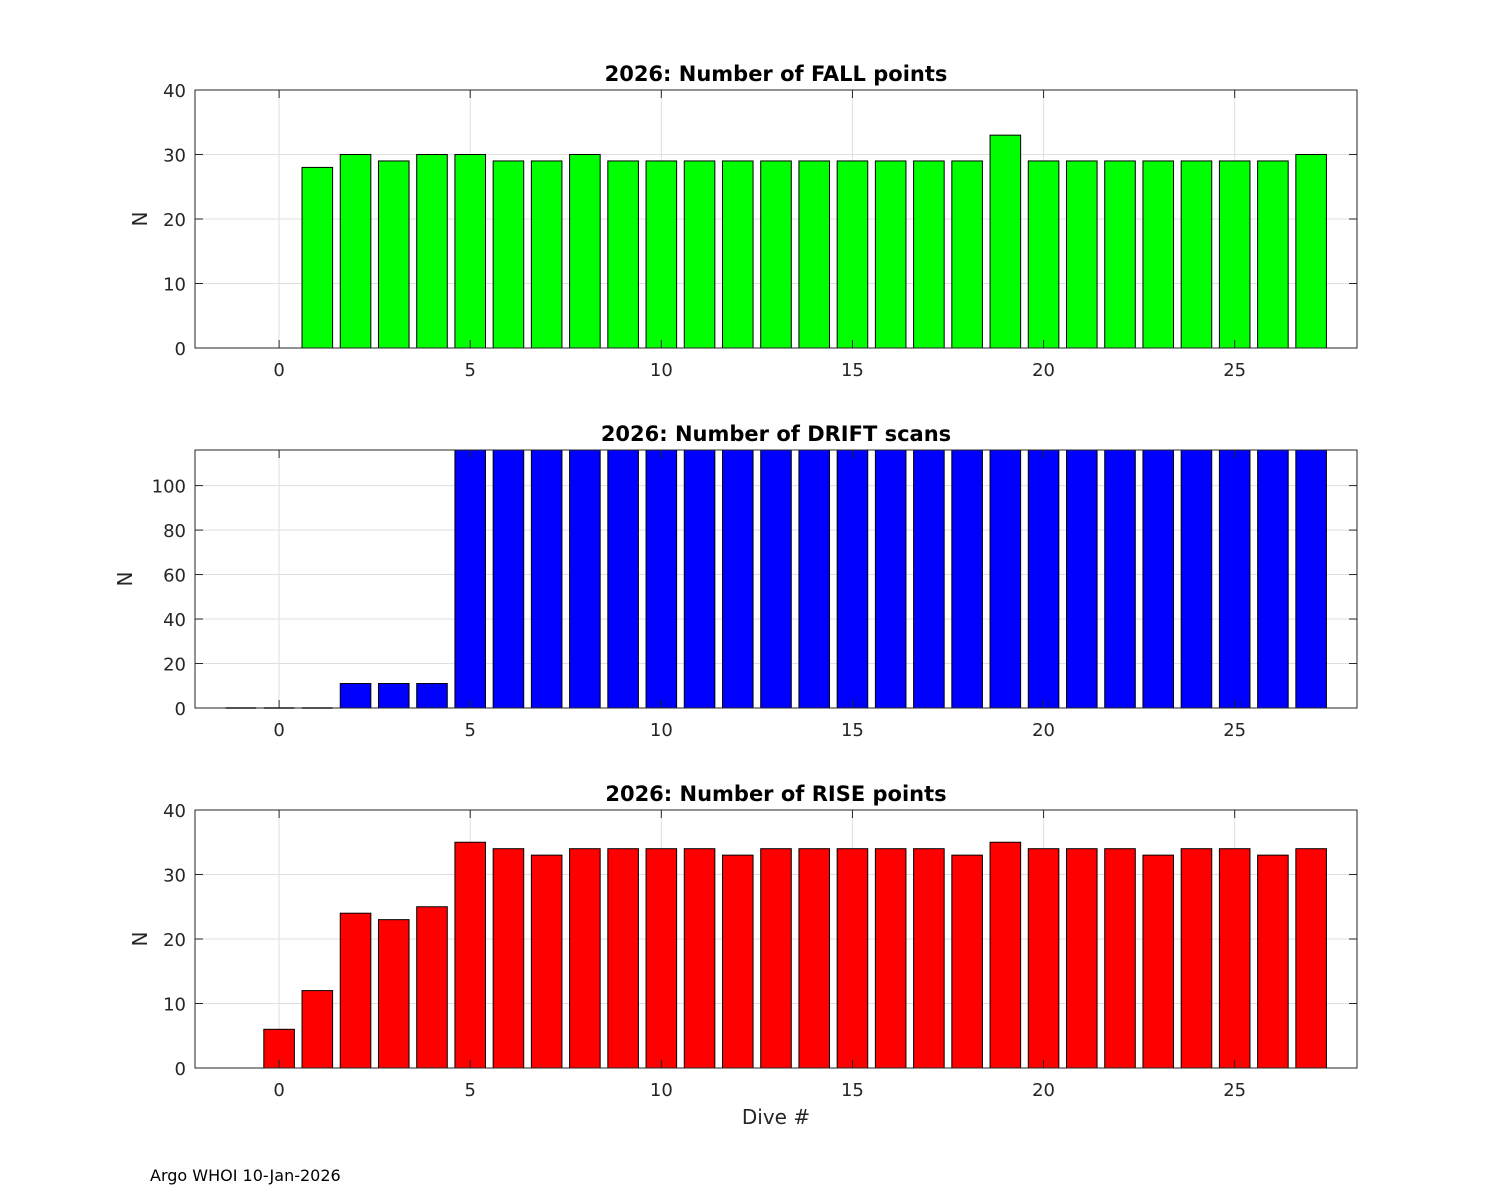  What do you see at coordinates (776, 74) in the screenshot?
I see `chart-title: 2026: Number of FALL points` at bounding box center [776, 74].